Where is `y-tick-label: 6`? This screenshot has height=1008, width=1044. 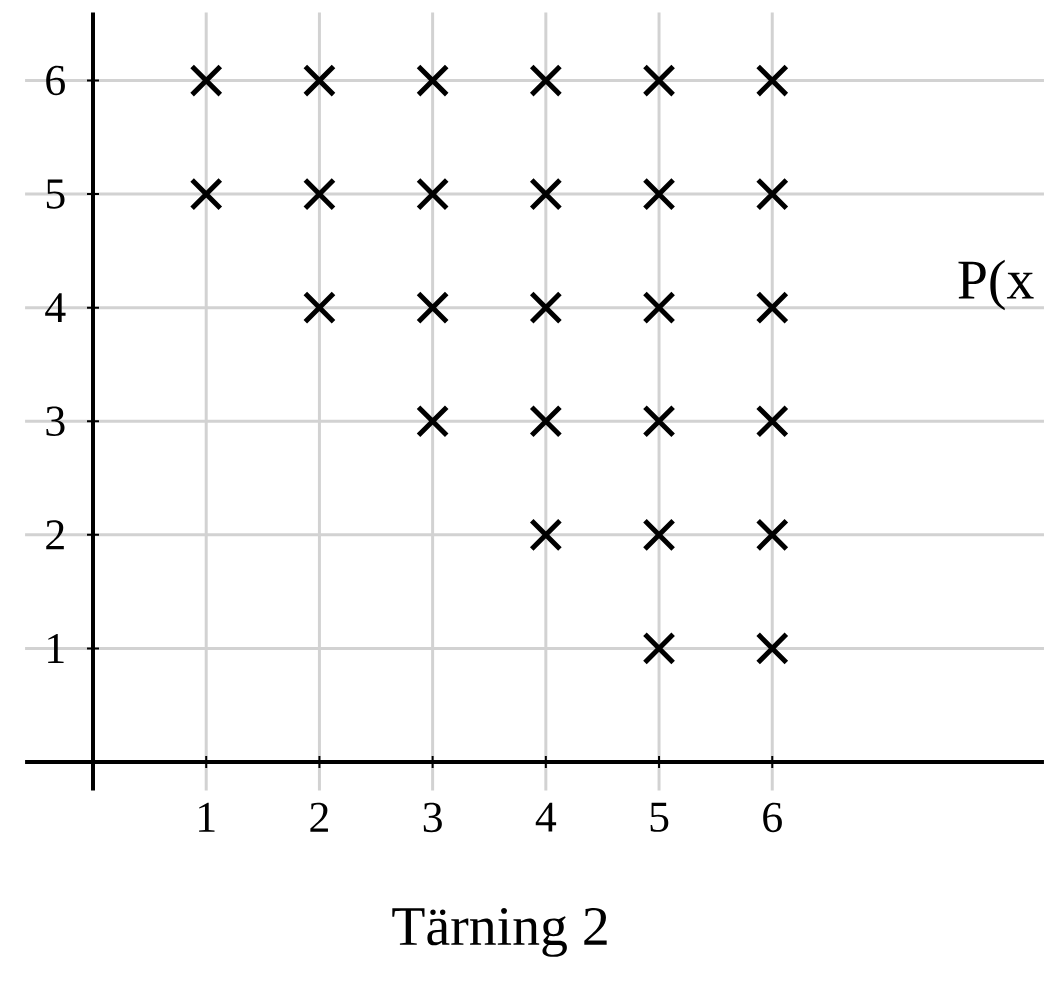 y-tick-label: 6 is located at coordinates (55, 80).